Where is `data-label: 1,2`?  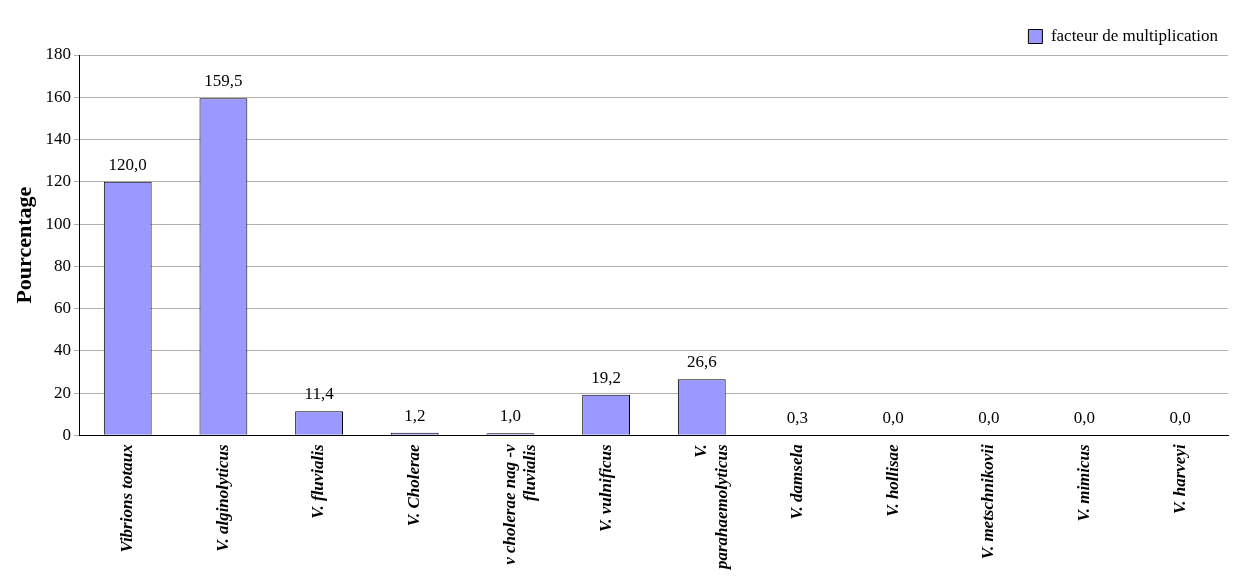 data-label: 1,2 is located at coordinates (415, 415).